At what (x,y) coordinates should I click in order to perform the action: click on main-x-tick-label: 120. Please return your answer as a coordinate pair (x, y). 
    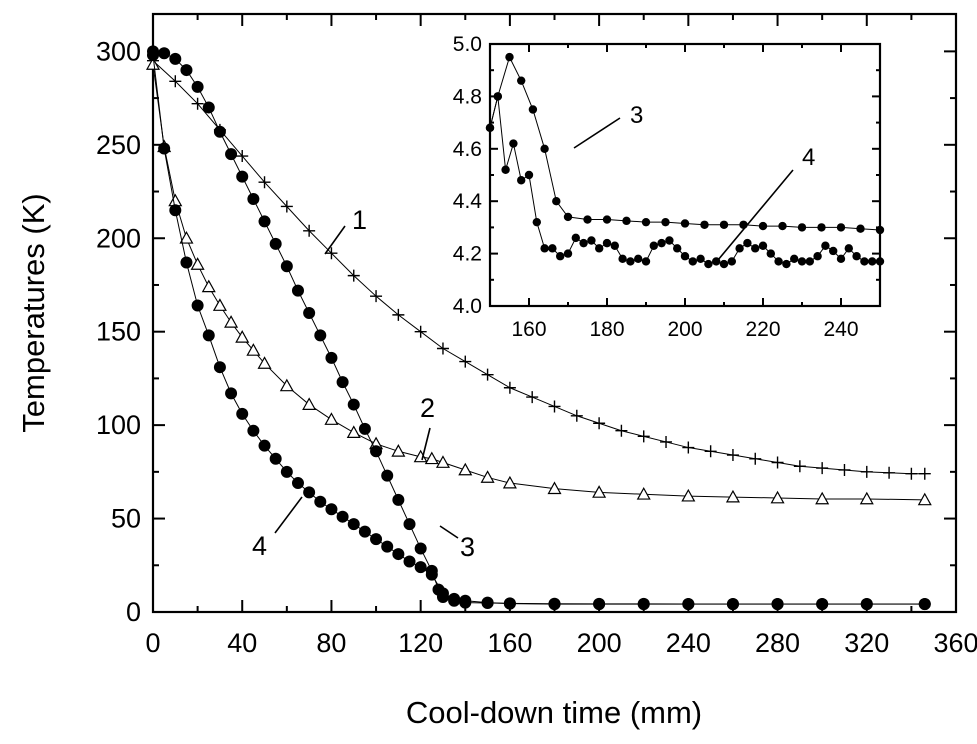
    Looking at the image, I should click on (420, 643).